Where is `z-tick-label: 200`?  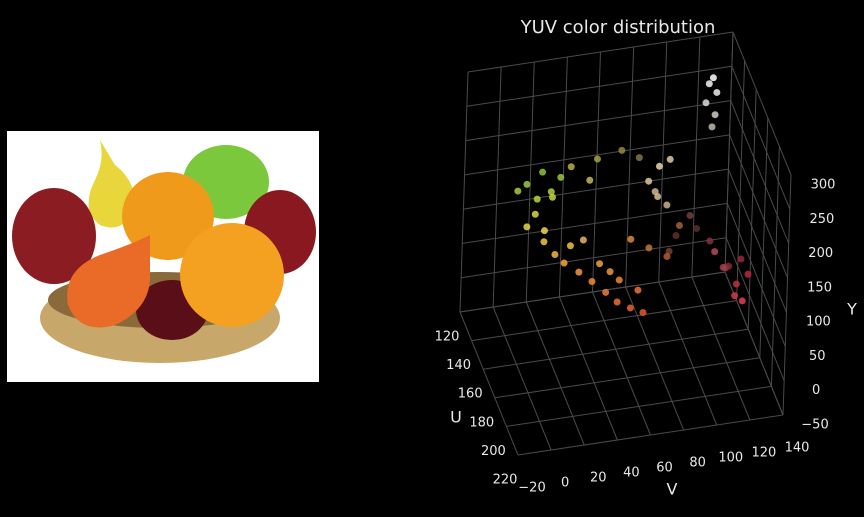 z-tick-label: 200 is located at coordinates (820, 253).